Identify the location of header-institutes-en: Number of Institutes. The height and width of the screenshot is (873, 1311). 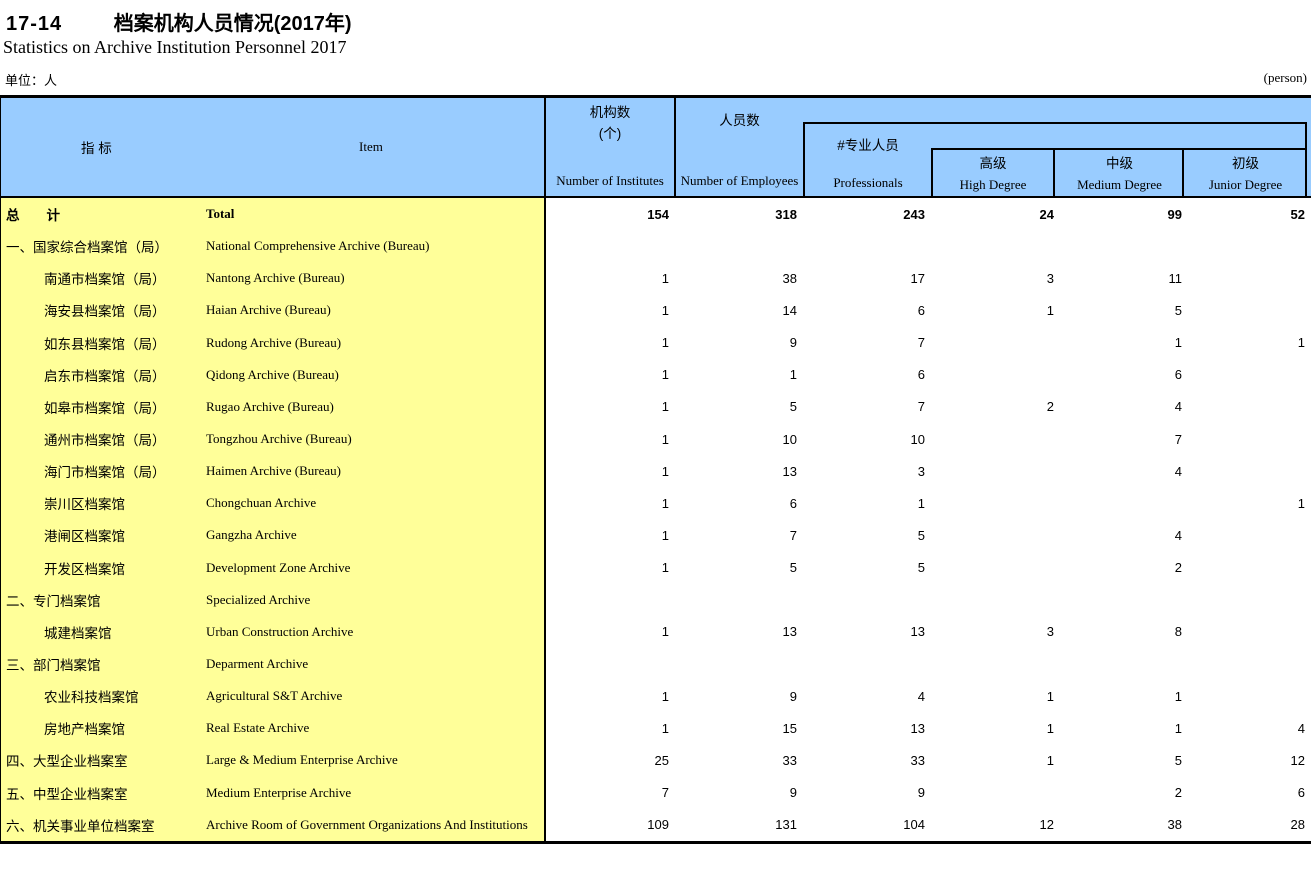
(610, 180).